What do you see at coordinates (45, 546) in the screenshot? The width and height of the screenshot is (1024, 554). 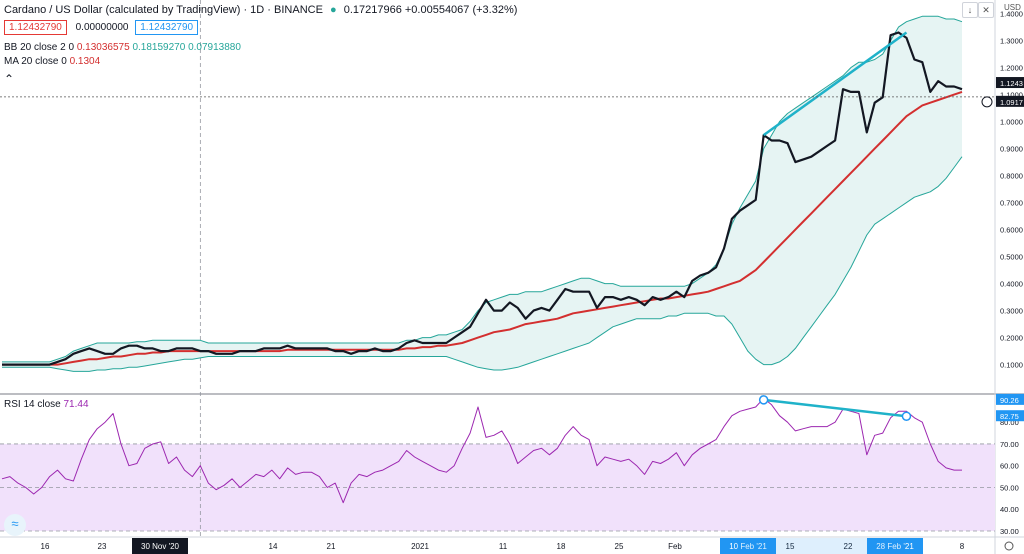 I see `x-tick-label: 16` at bounding box center [45, 546].